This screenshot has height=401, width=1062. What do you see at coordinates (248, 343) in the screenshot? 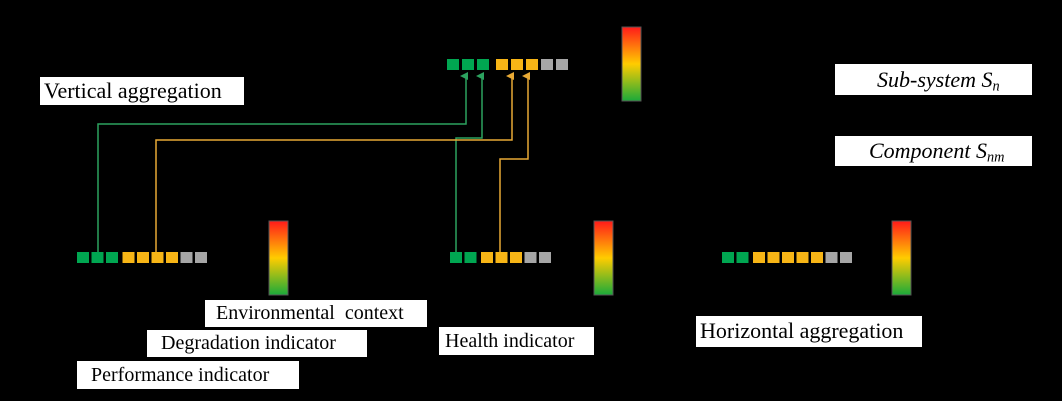
I see `degradation-indicator-text: Degradation indicator` at bounding box center [248, 343].